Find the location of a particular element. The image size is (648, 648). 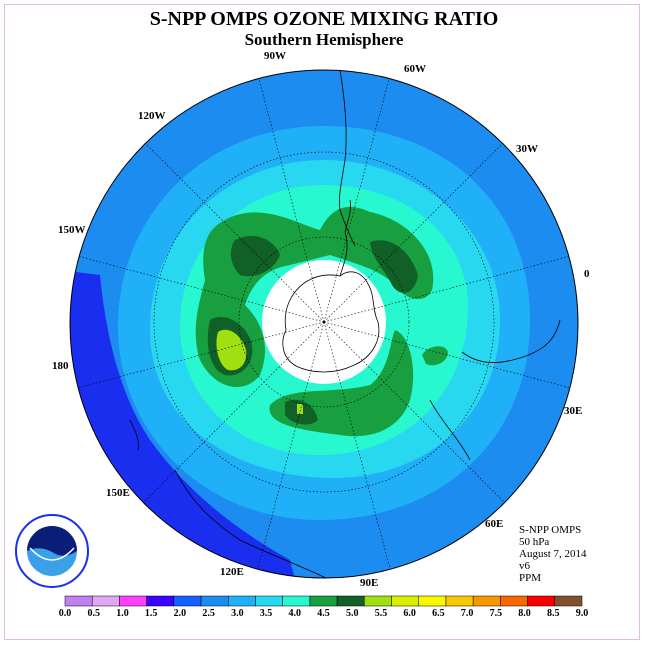

colorbar-tick-label: 5.0 is located at coordinates (352, 613).